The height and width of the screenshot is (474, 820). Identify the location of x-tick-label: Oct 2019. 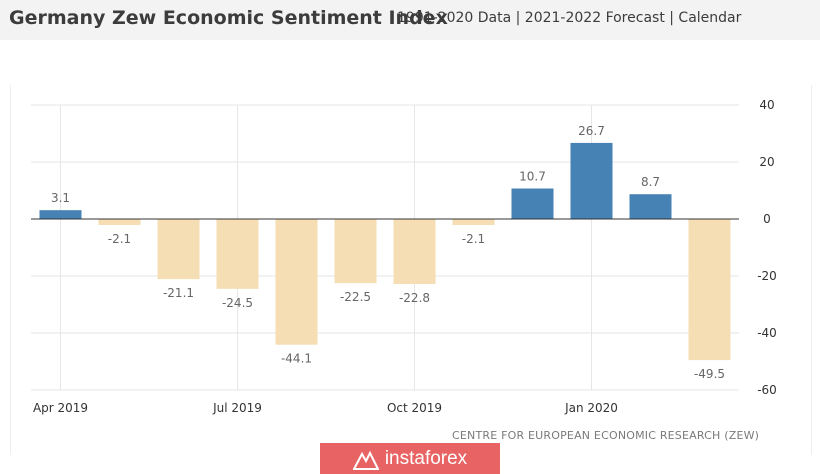
(414, 408).